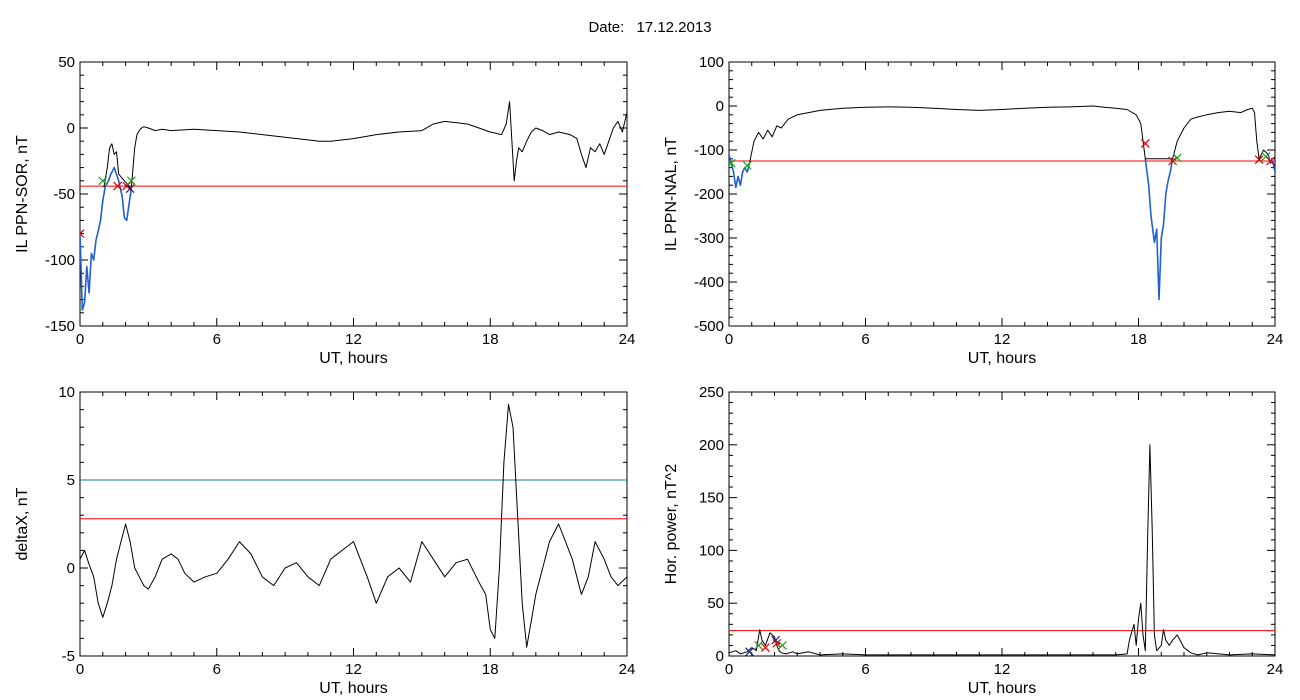  What do you see at coordinates (709, 194) in the screenshot?
I see `y-tick-label: -200` at bounding box center [709, 194].